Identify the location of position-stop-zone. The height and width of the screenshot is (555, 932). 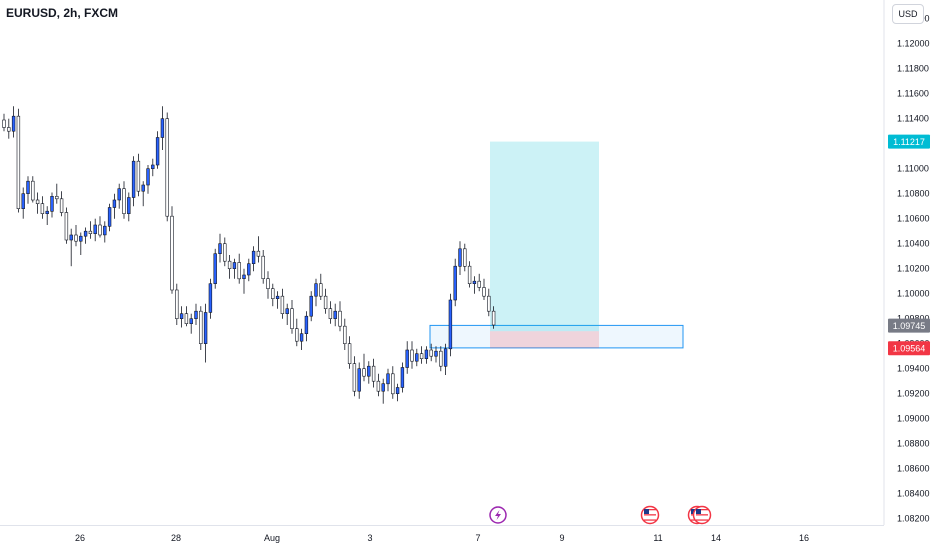
(544, 340).